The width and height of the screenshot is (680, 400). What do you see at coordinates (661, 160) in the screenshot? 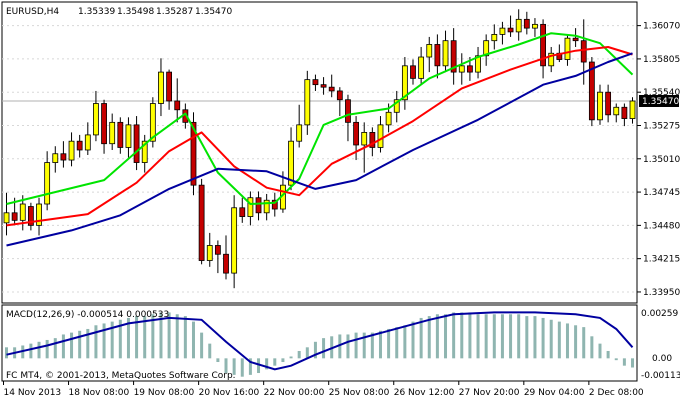
I see `price-tick-label: 1.35010` at bounding box center [661, 160].